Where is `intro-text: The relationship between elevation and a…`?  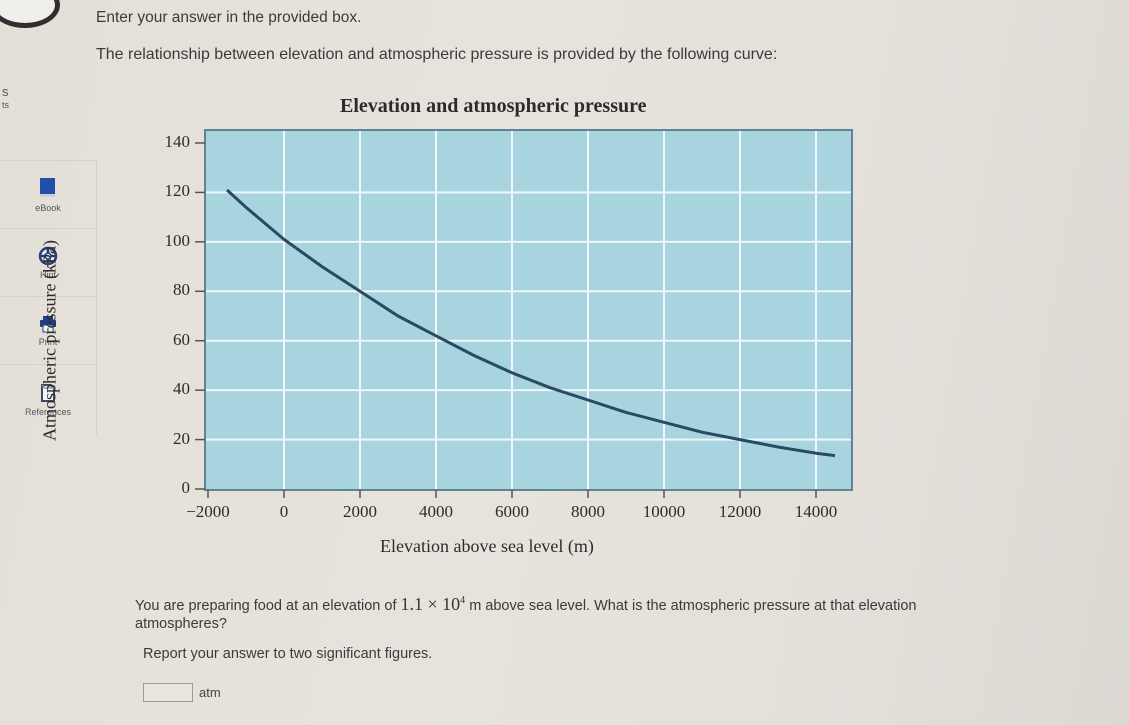
intro-text: The relationship between elevation and a… is located at coordinates (437, 54).